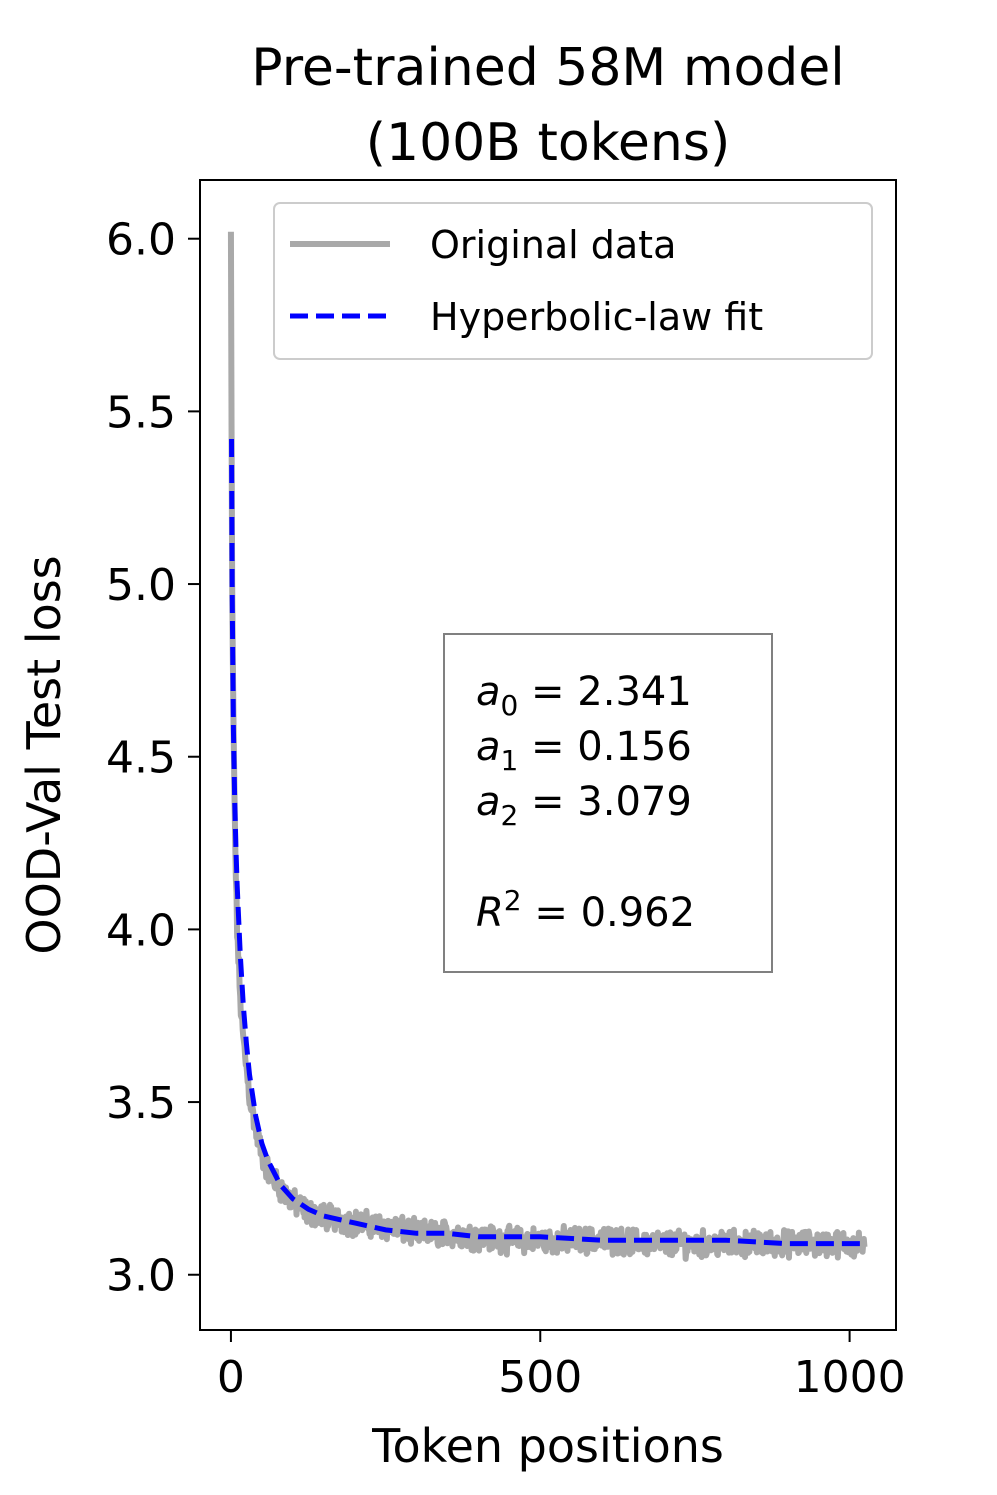 Image resolution: width=997 pixels, height=1495 pixels. What do you see at coordinates (141, 1276) in the screenshot?
I see `y-tick-label: 3.0` at bounding box center [141, 1276].